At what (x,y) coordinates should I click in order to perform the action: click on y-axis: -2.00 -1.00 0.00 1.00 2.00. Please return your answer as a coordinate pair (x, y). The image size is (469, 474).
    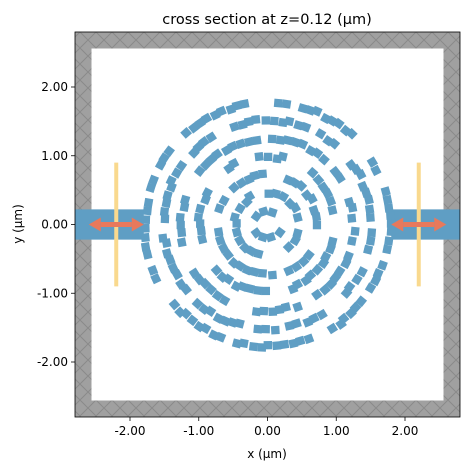
    Looking at the image, I should click on (56, 224).